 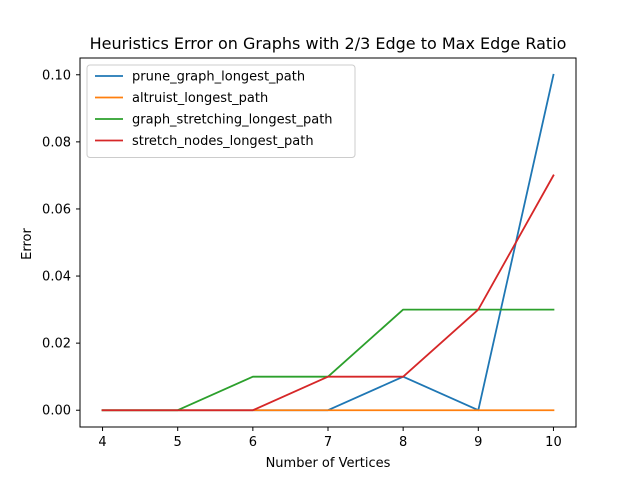 I want to click on legend-box, so click(x=221, y=111).